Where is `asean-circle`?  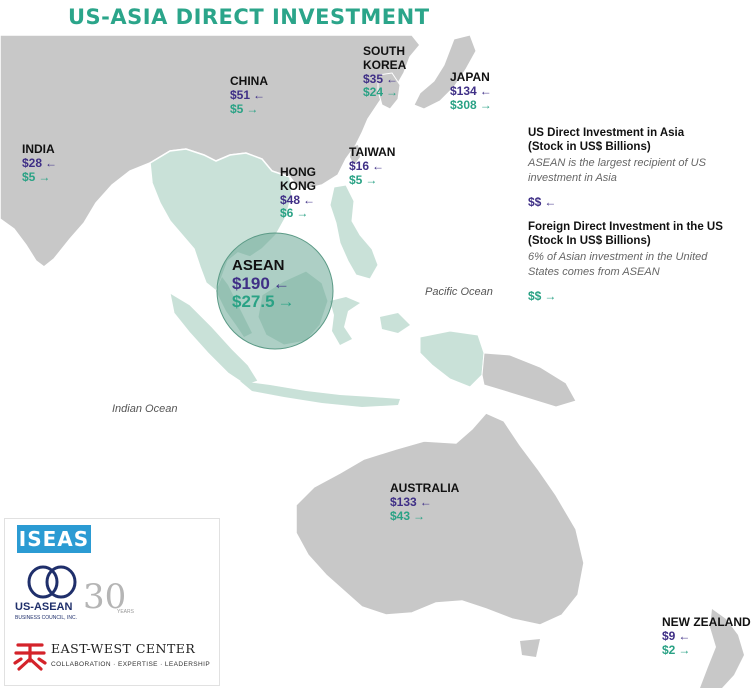 asean-circle is located at coordinates (275, 291).